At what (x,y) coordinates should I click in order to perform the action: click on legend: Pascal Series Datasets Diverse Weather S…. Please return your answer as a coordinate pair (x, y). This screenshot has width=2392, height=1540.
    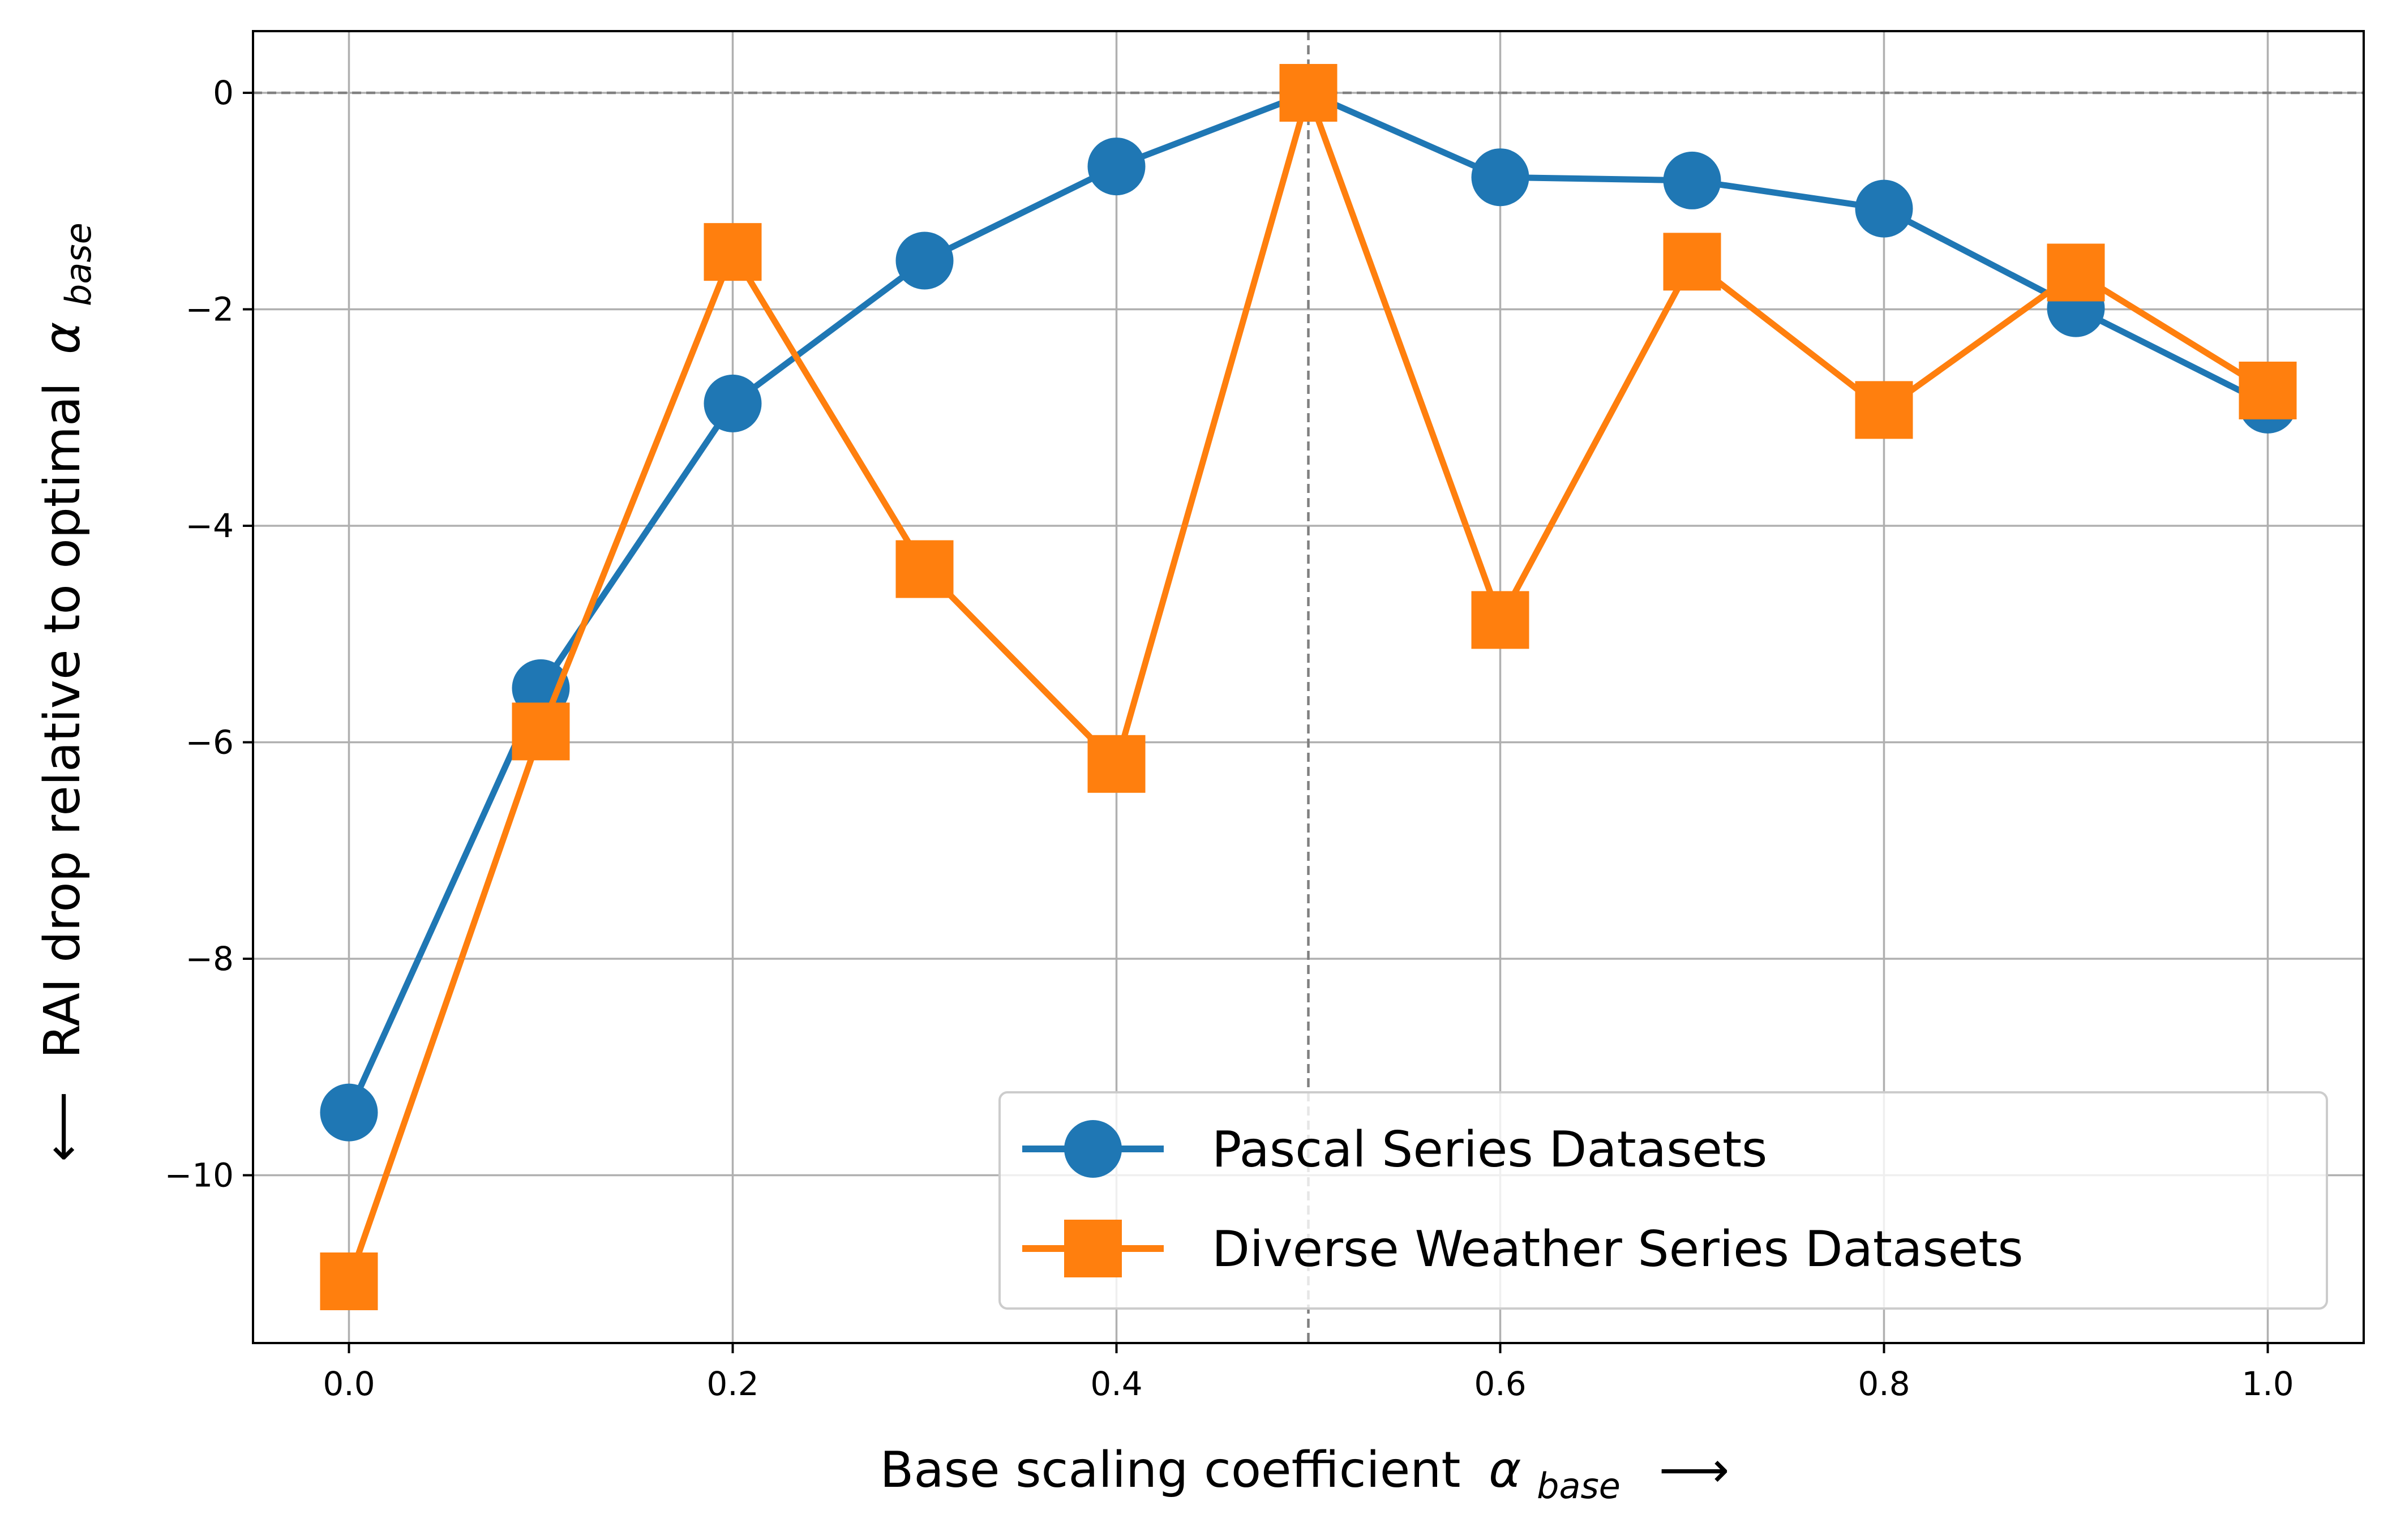
    Looking at the image, I should click on (1663, 1200).